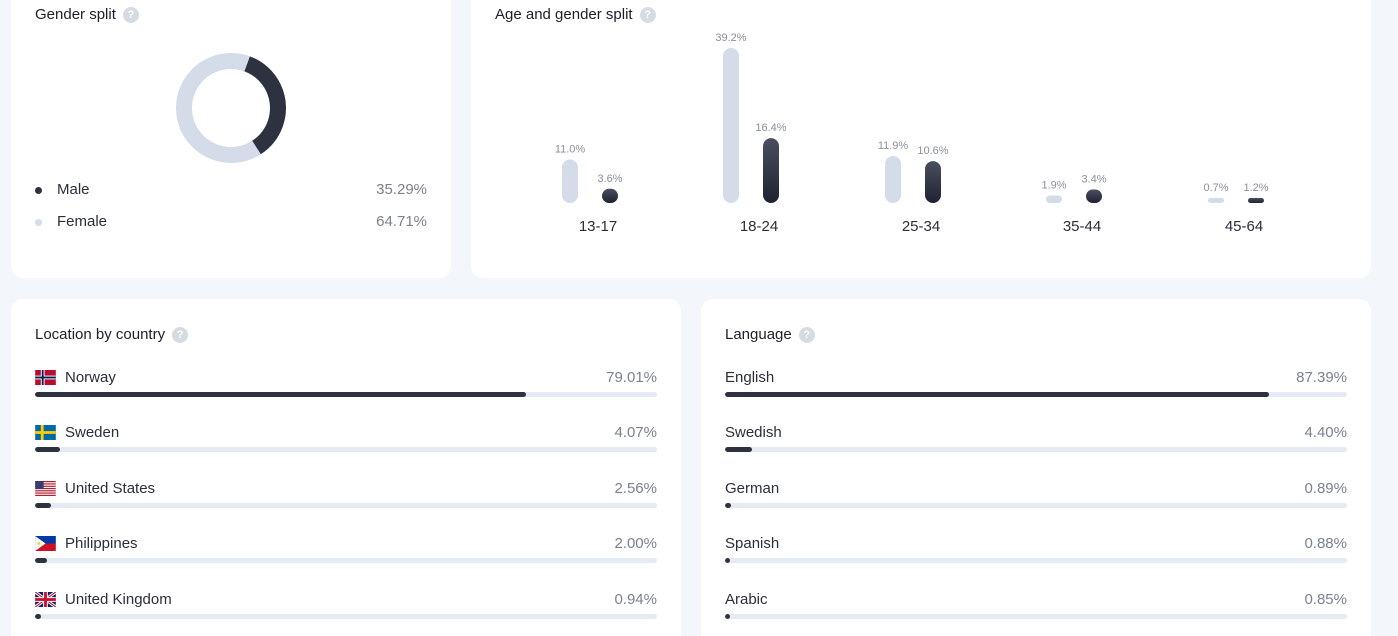 The width and height of the screenshot is (1398, 636). I want to click on country-label: United Kingdom, so click(103, 599).